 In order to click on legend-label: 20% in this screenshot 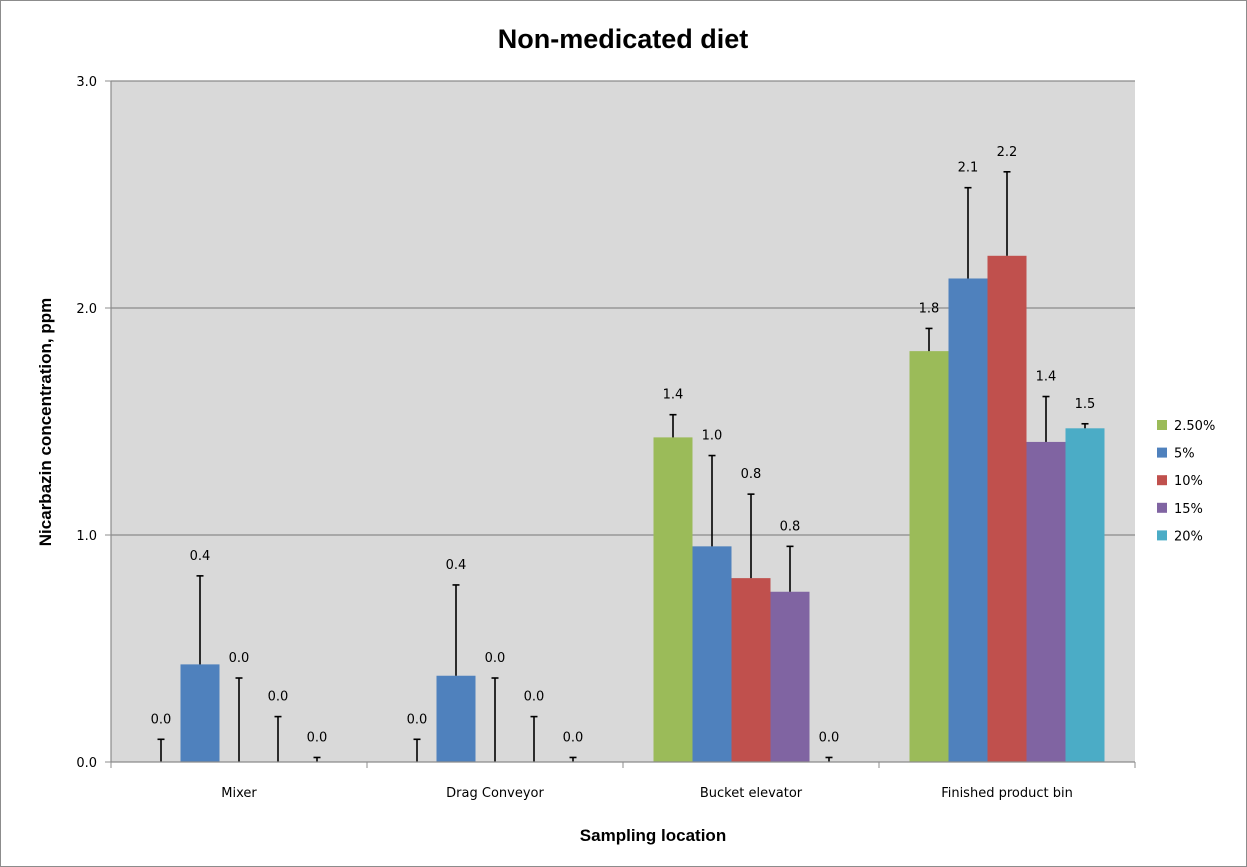, I will do `click(1188, 536)`.